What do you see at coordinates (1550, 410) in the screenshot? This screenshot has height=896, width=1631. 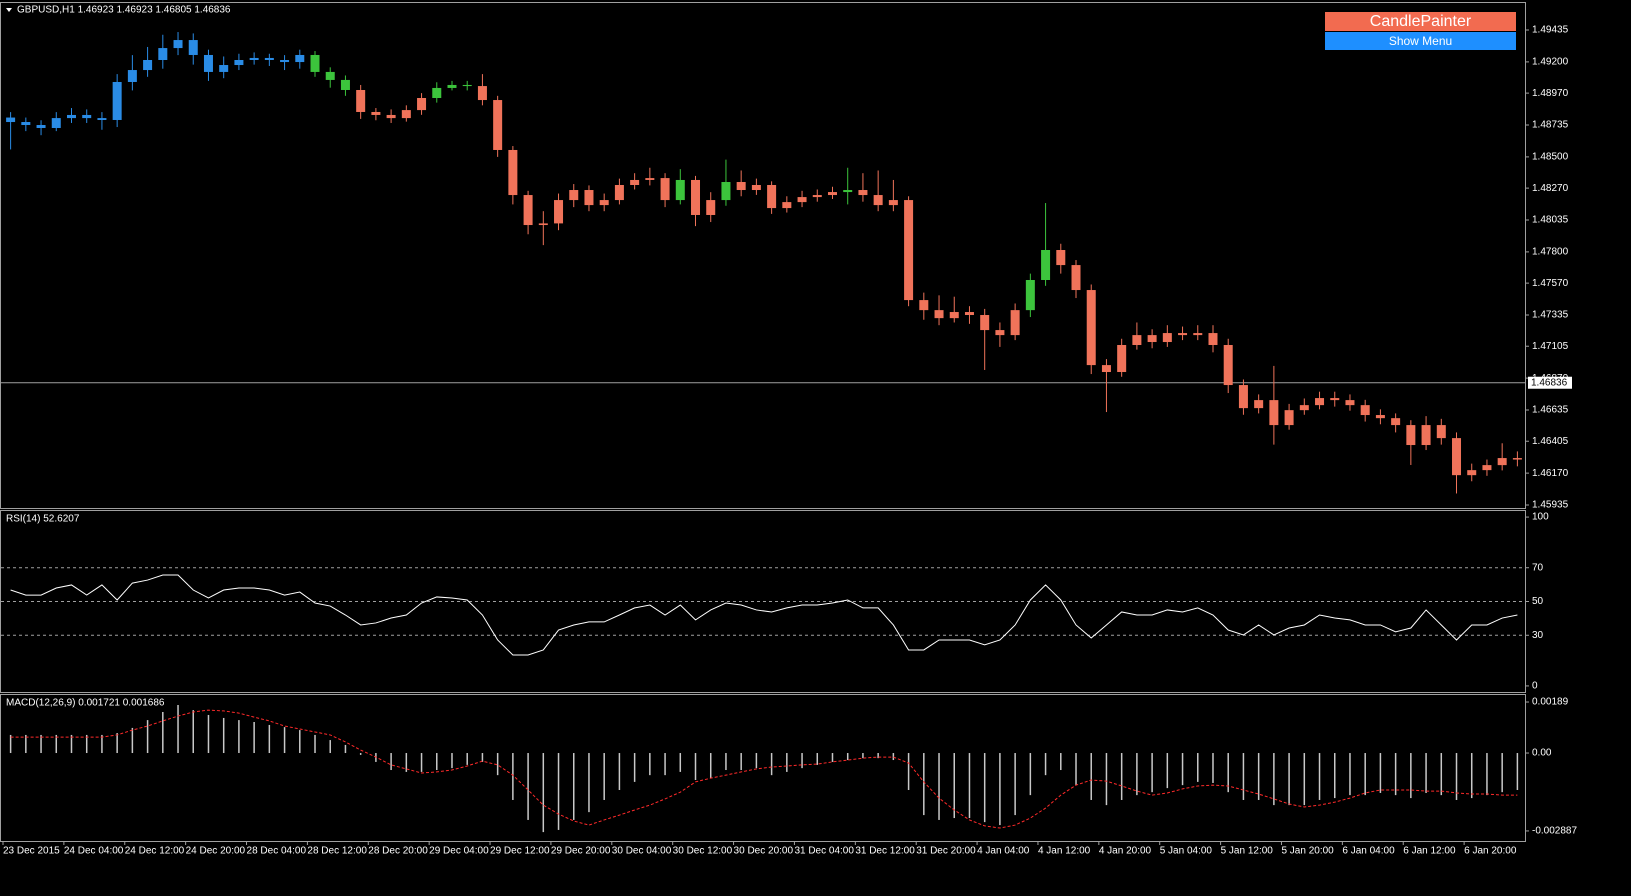 I see `y-tick-label: 1.46635` at bounding box center [1550, 410].